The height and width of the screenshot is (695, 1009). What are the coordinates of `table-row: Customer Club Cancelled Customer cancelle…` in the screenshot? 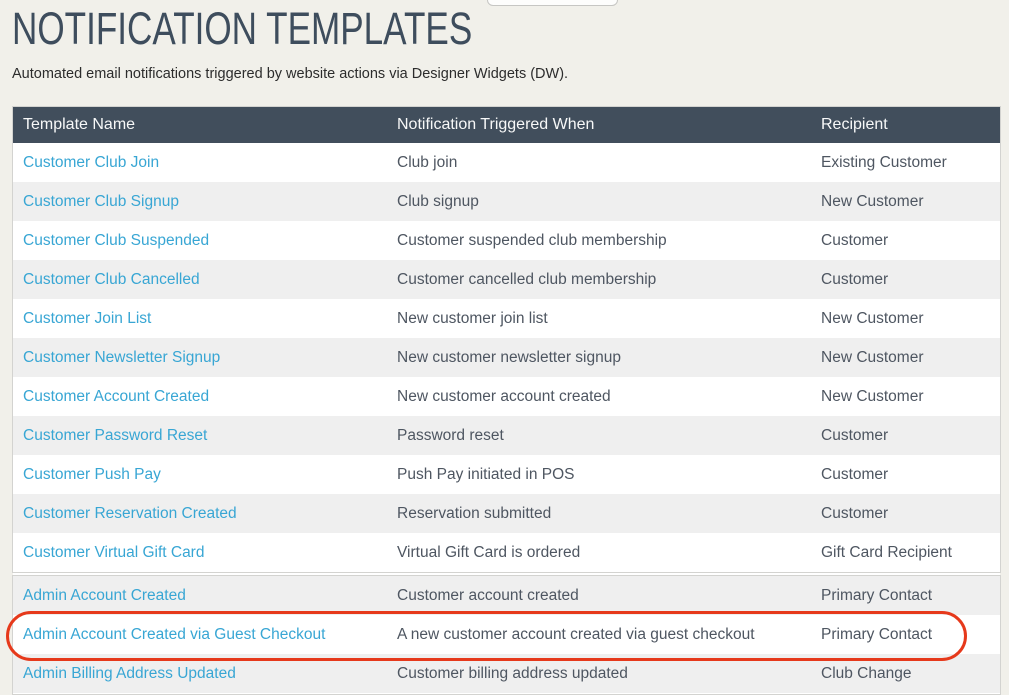 It's located at (506, 279).